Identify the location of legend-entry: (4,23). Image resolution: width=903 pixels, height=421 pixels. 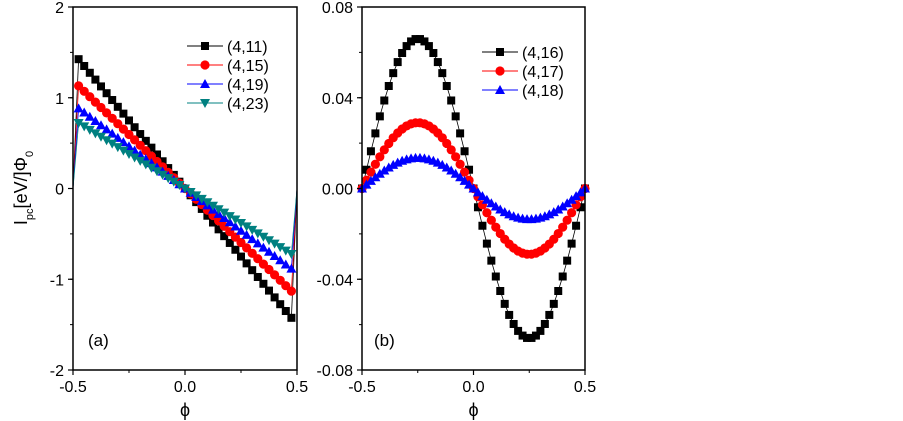
(228, 104).